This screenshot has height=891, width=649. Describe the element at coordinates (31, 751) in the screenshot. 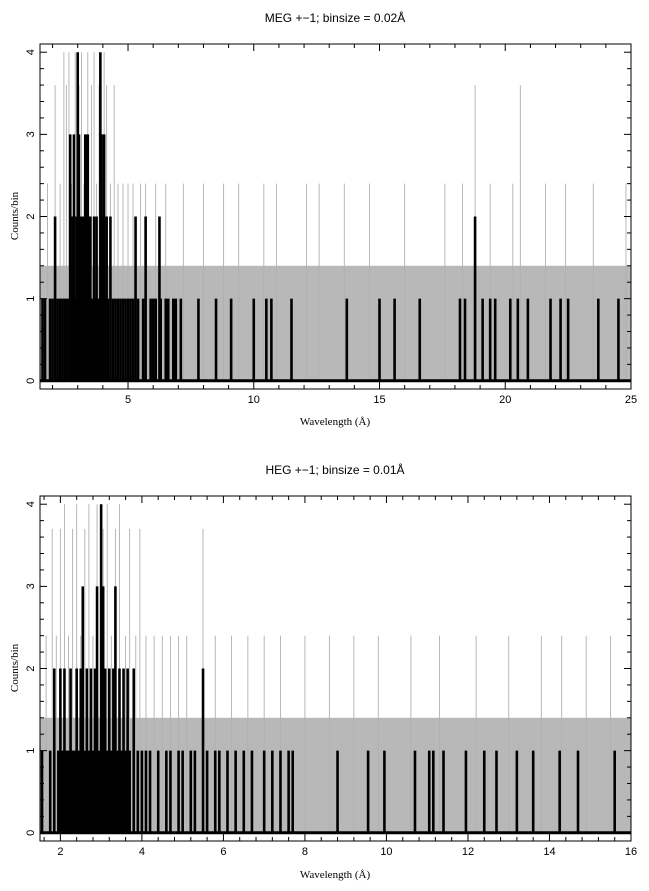

I see `heg-y-tick-label: 1` at that location.